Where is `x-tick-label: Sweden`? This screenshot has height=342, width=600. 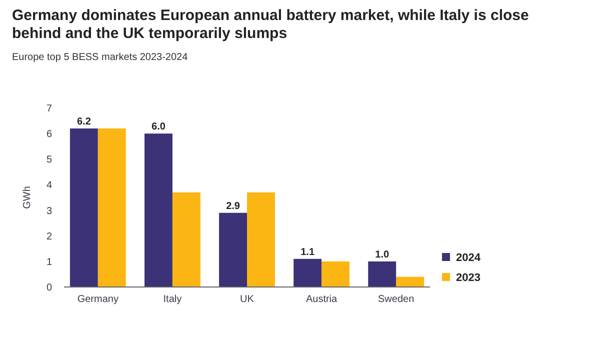
x-tick-label: Sweden is located at coordinates (396, 299).